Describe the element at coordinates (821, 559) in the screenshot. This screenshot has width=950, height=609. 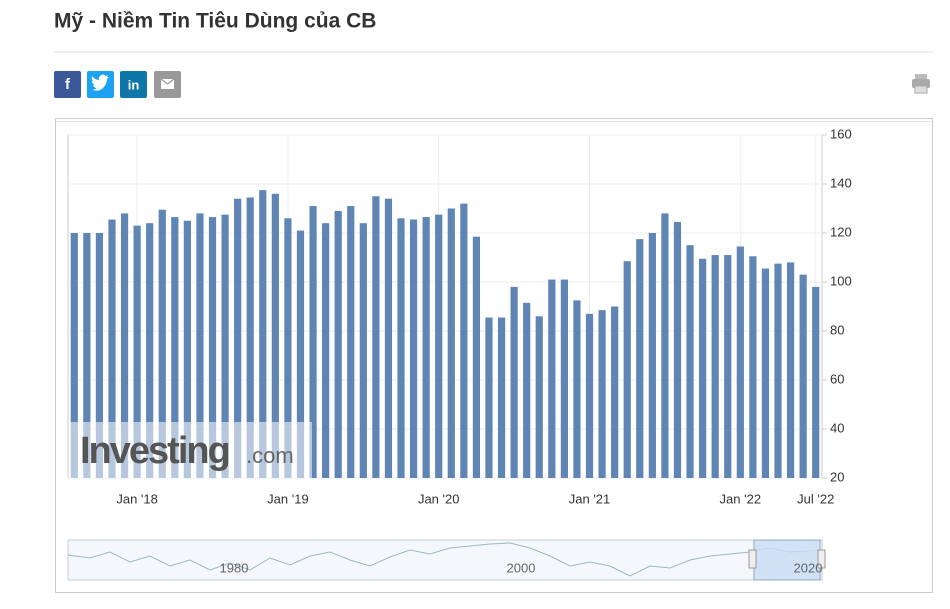
I see `navigator-handle-right` at that location.